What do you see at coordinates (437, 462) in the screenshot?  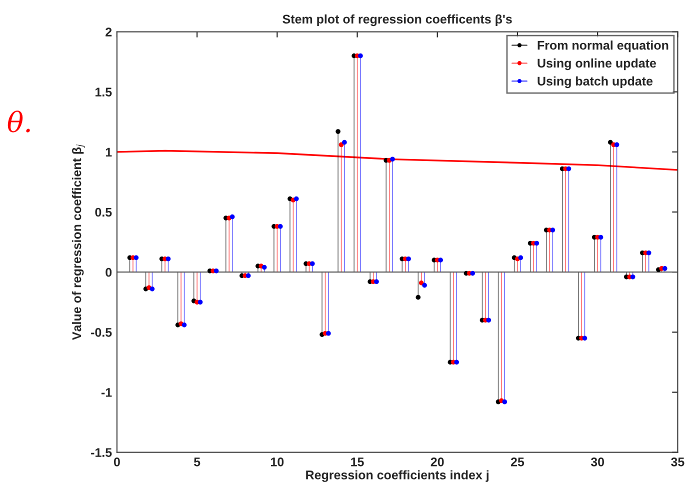 I see `x-tick-label: 20` at bounding box center [437, 462].